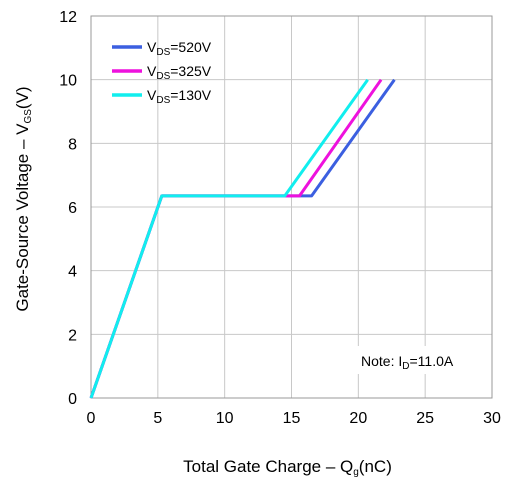  What do you see at coordinates (68, 81) in the screenshot?
I see `y-tick-label: 10` at bounding box center [68, 81].